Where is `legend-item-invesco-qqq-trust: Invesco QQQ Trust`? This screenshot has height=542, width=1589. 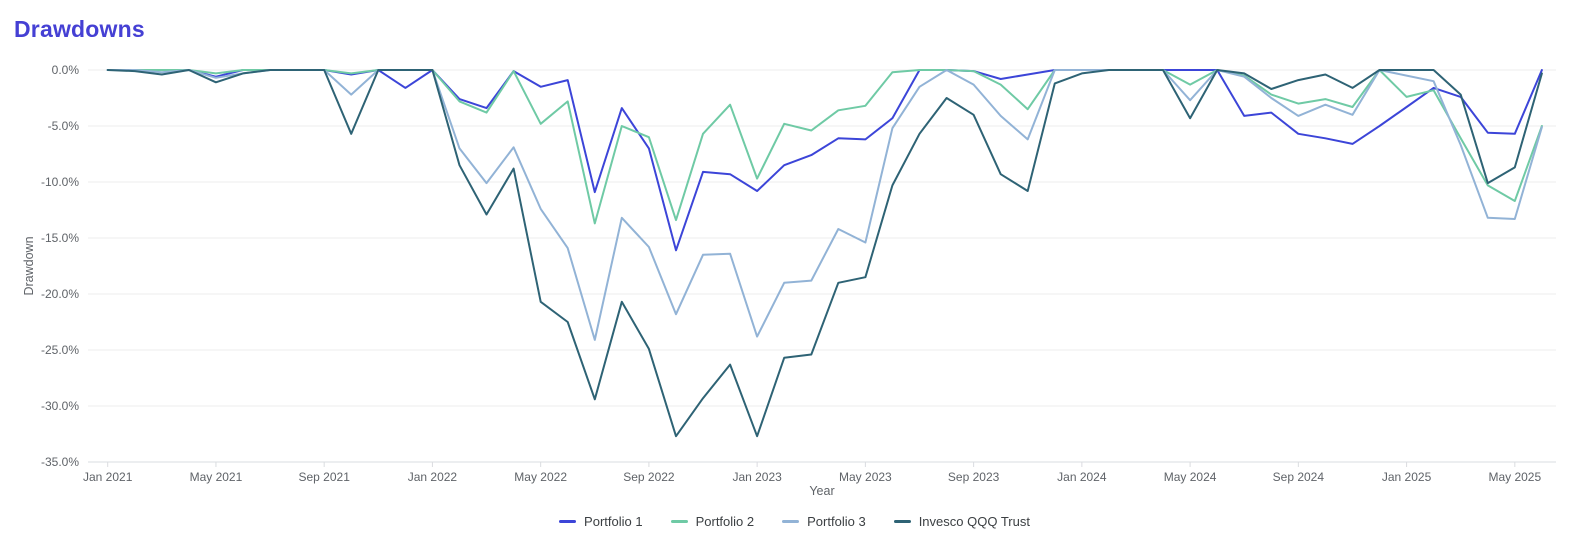 legend-item-invesco-qqq-trust: Invesco QQQ Trust is located at coordinates (961, 521).